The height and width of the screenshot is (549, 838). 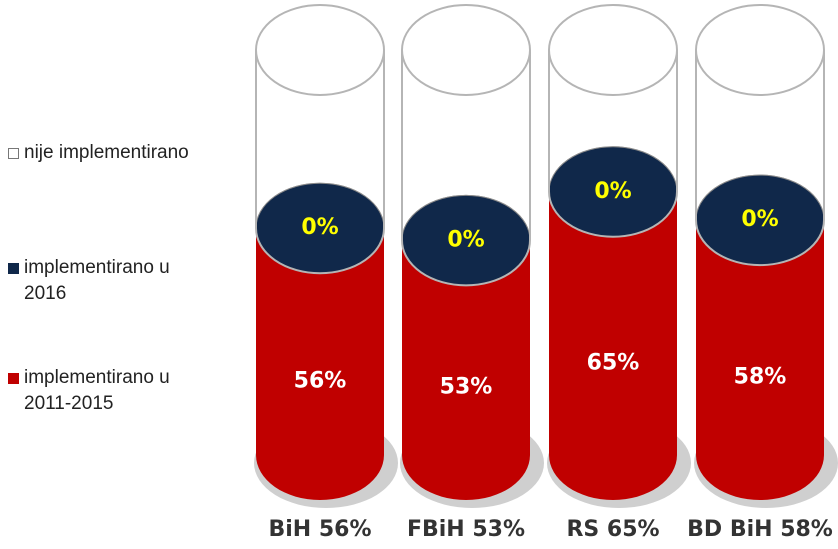 What do you see at coordinates (466, 529) in the screenshot?
I see `x-tick-label: FBiH 53%` at bounding box center [466, 529].